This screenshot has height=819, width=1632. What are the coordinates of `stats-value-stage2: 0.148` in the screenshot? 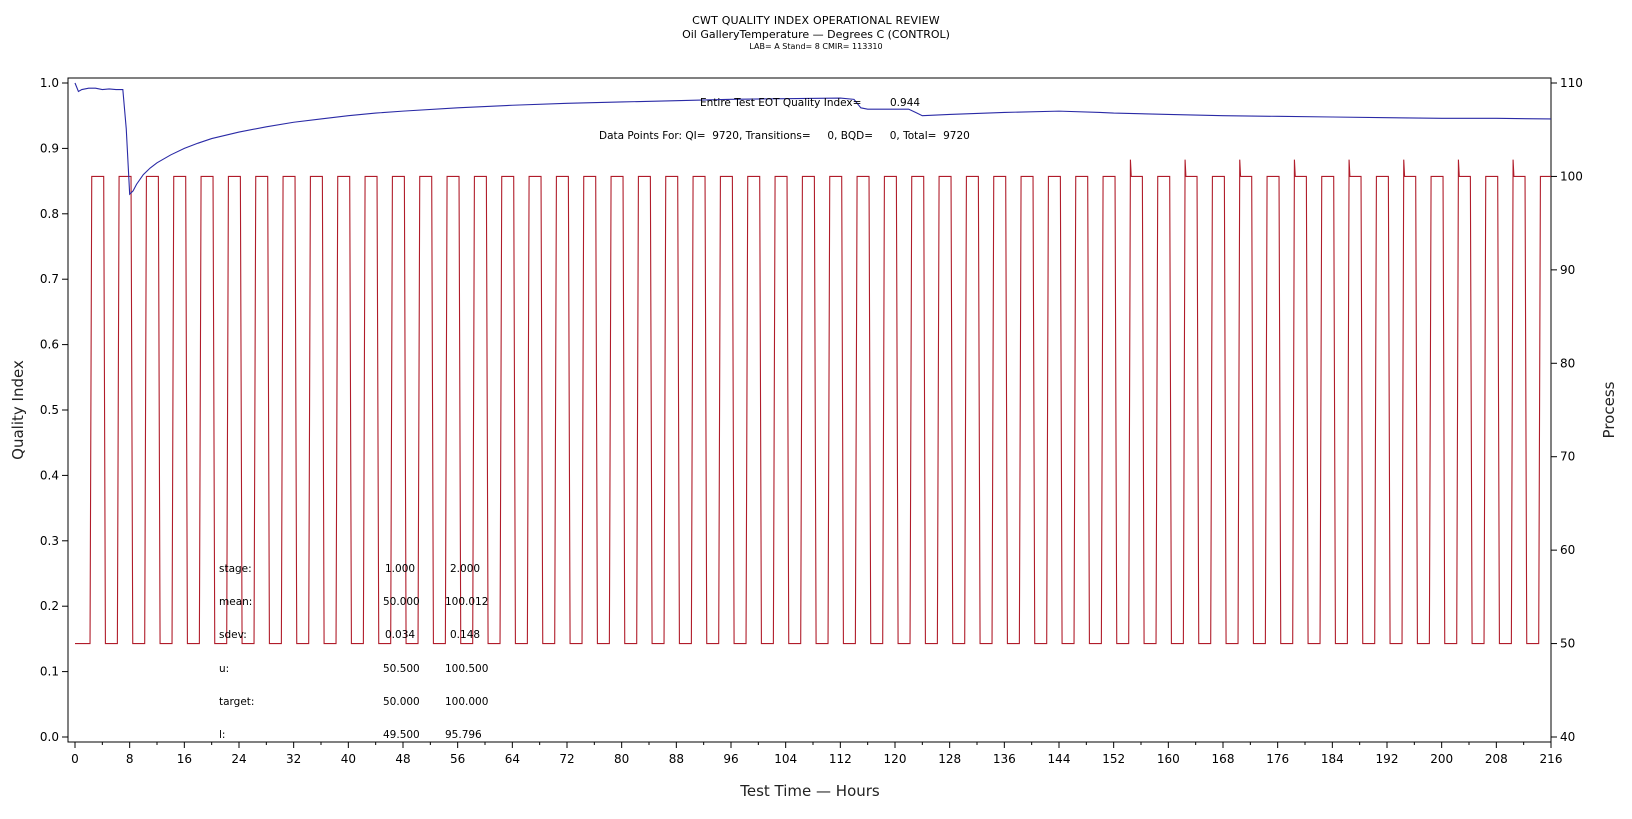 It's located at (465, 635).